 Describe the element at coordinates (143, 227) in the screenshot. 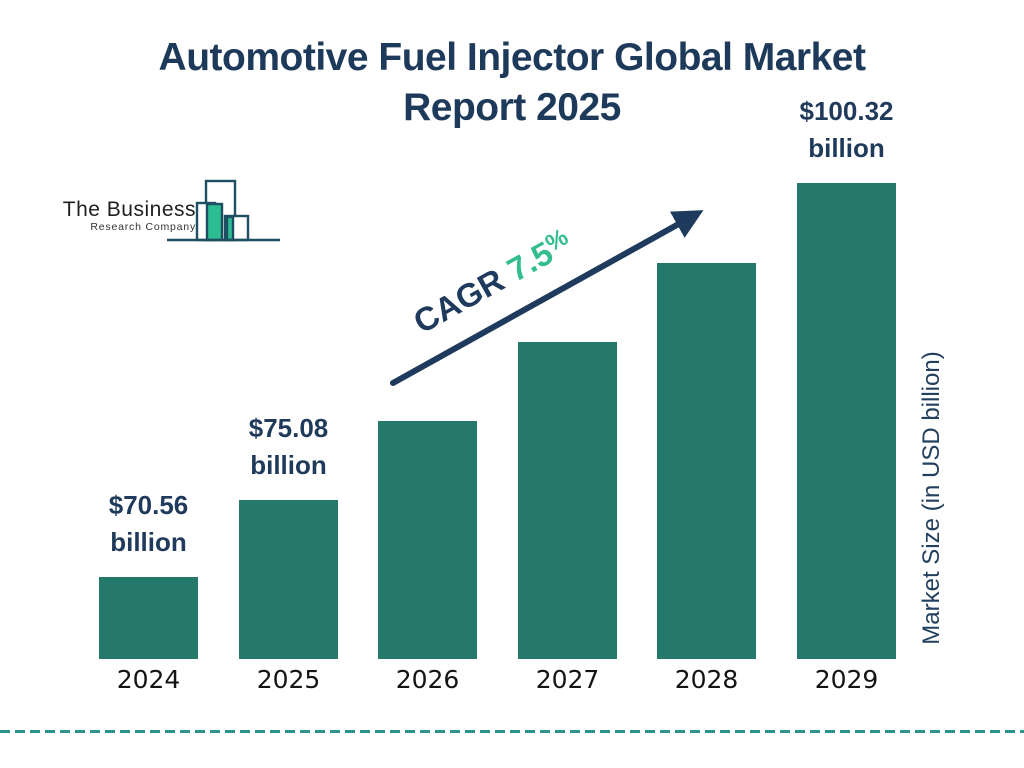

I see `logo-subname: Research Company` at that location.